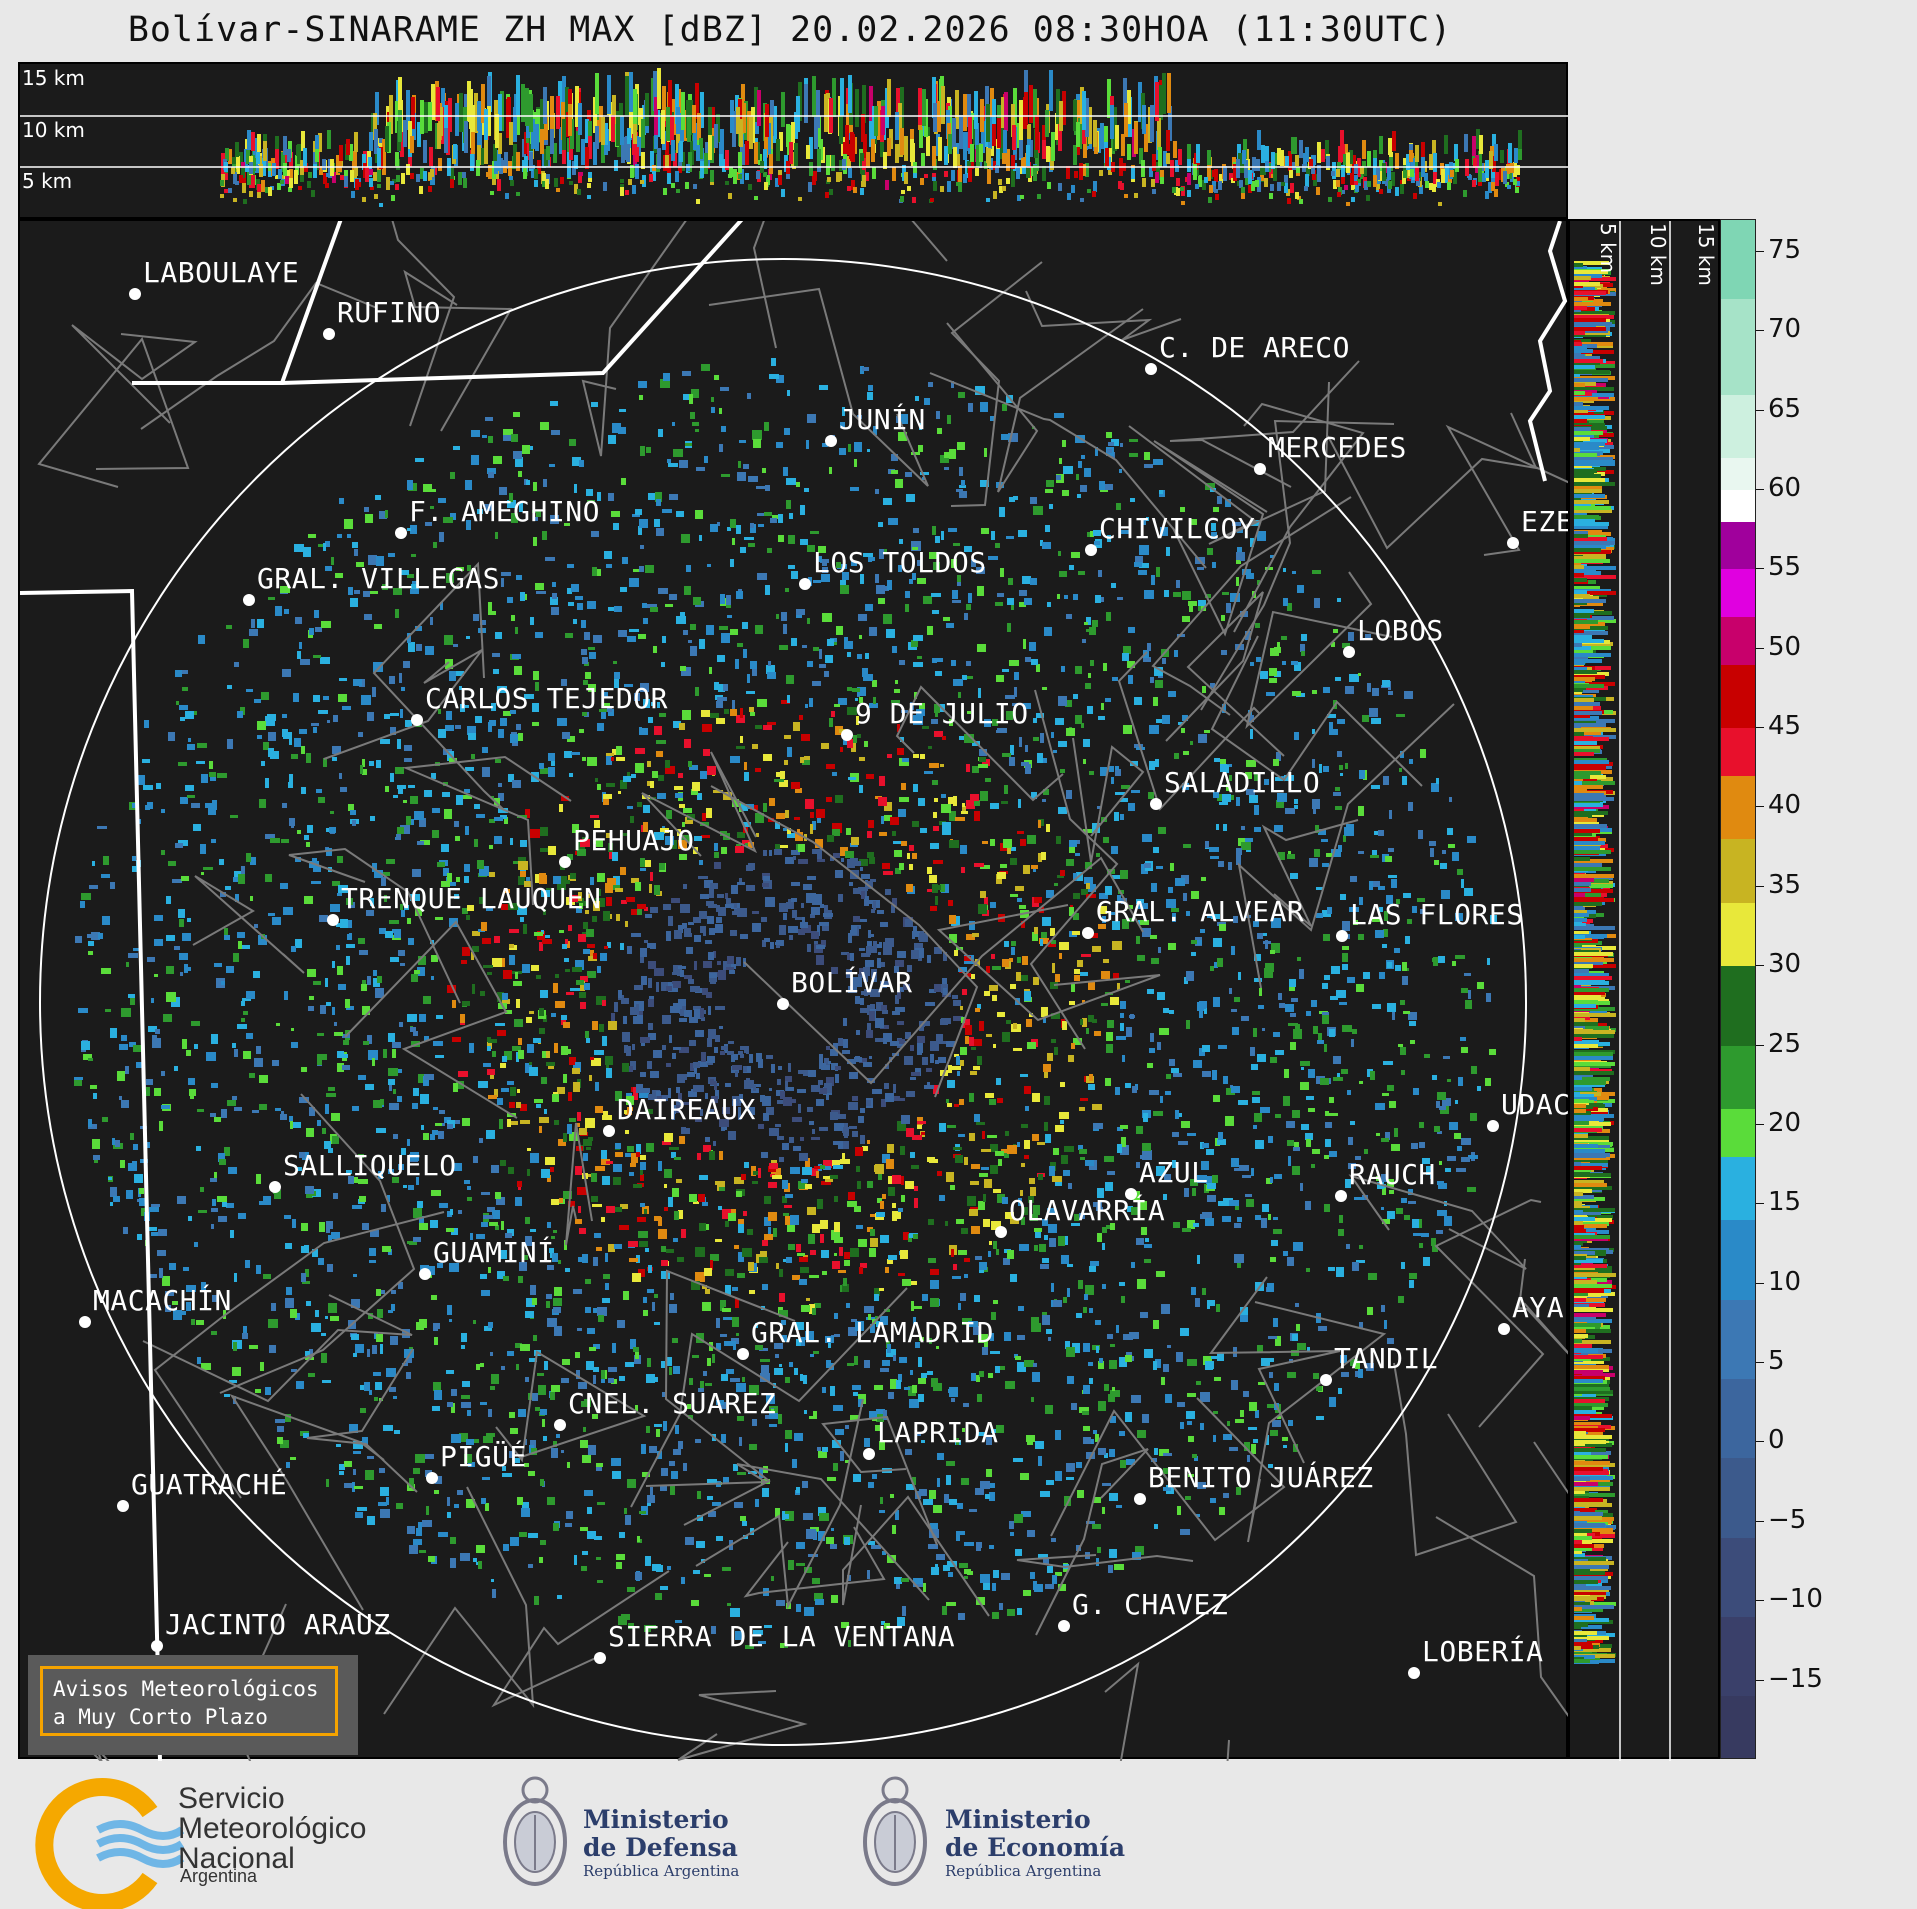  What do you see at coordinates (1785, 964) in the screenshot?
I see `colorbar-tick-label: 30` at bounding box center [1785, 964].